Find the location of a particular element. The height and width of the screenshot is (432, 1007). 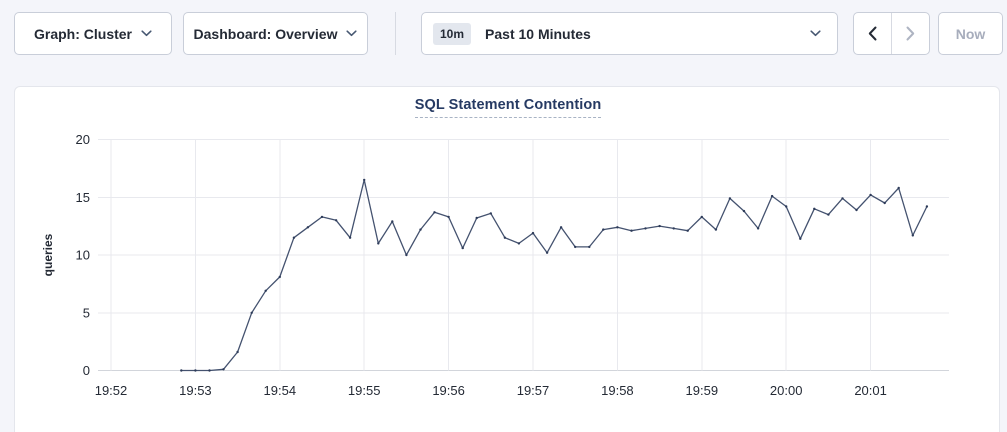

svg-text: 19:54 is located at coordinates (280, 390).